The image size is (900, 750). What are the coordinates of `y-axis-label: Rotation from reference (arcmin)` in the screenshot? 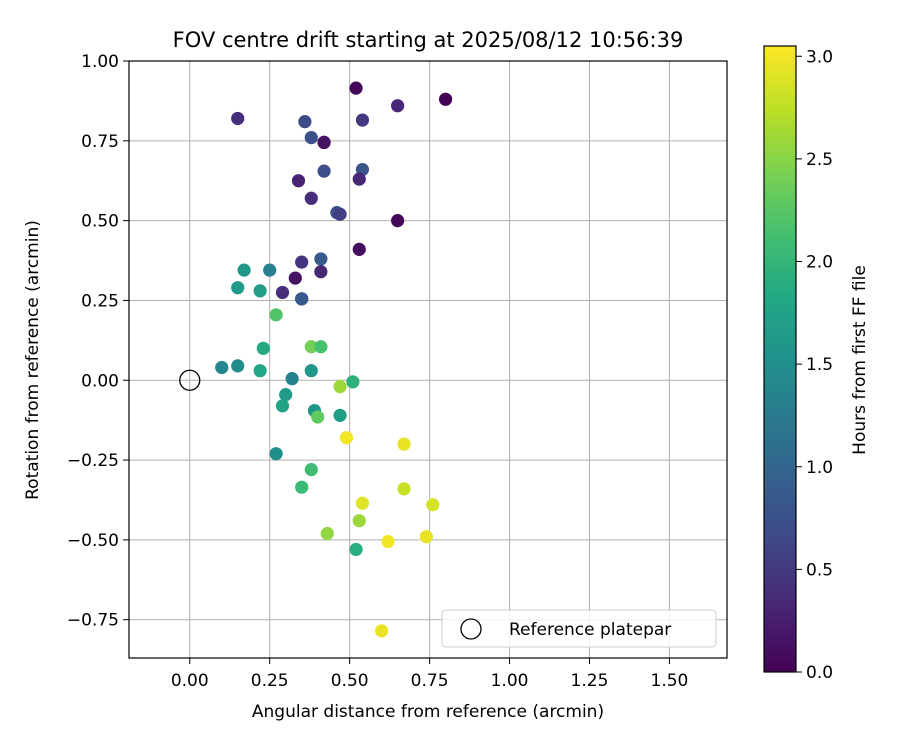 It's located at (33, 360).